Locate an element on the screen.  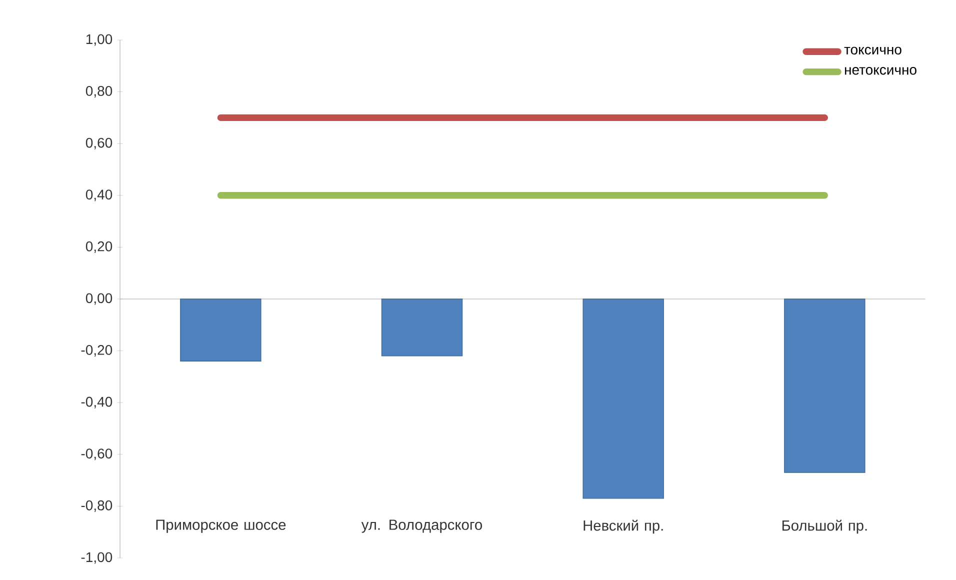
y-tick-label: -0,20 is located at coordinates (96, 351).